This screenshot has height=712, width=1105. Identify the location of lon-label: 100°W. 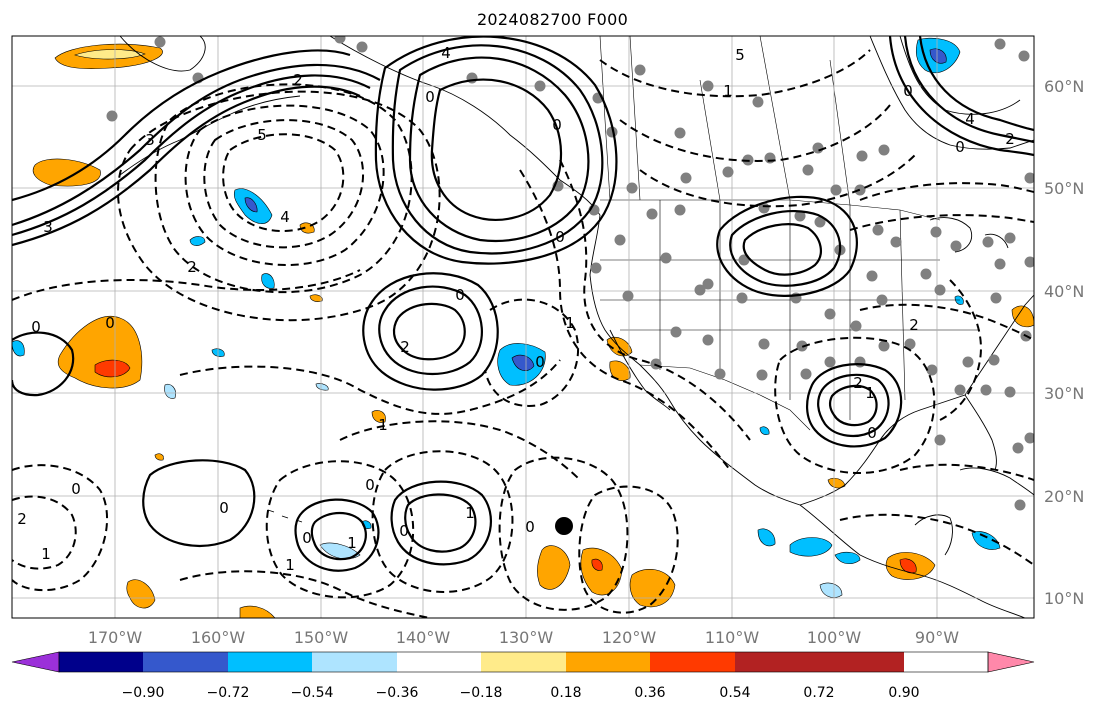
(834, 637).